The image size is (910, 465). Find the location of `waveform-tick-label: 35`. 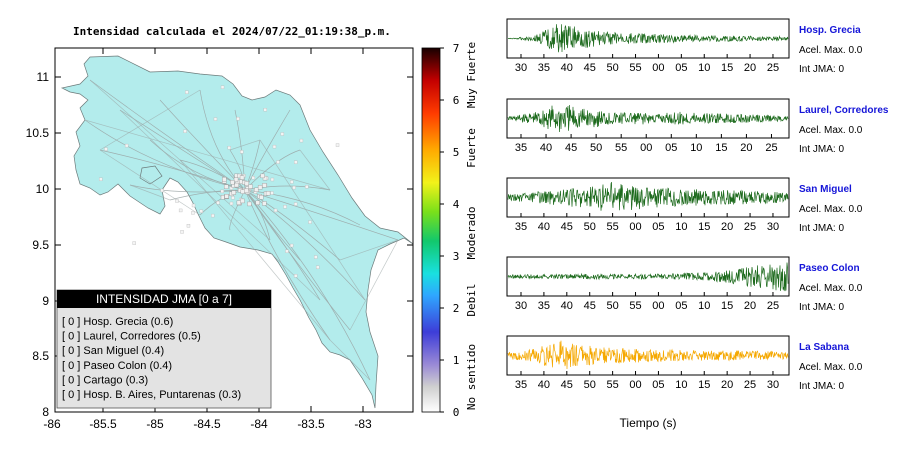

waveform-tick-label: 35 is located at coordinates (521, 385).